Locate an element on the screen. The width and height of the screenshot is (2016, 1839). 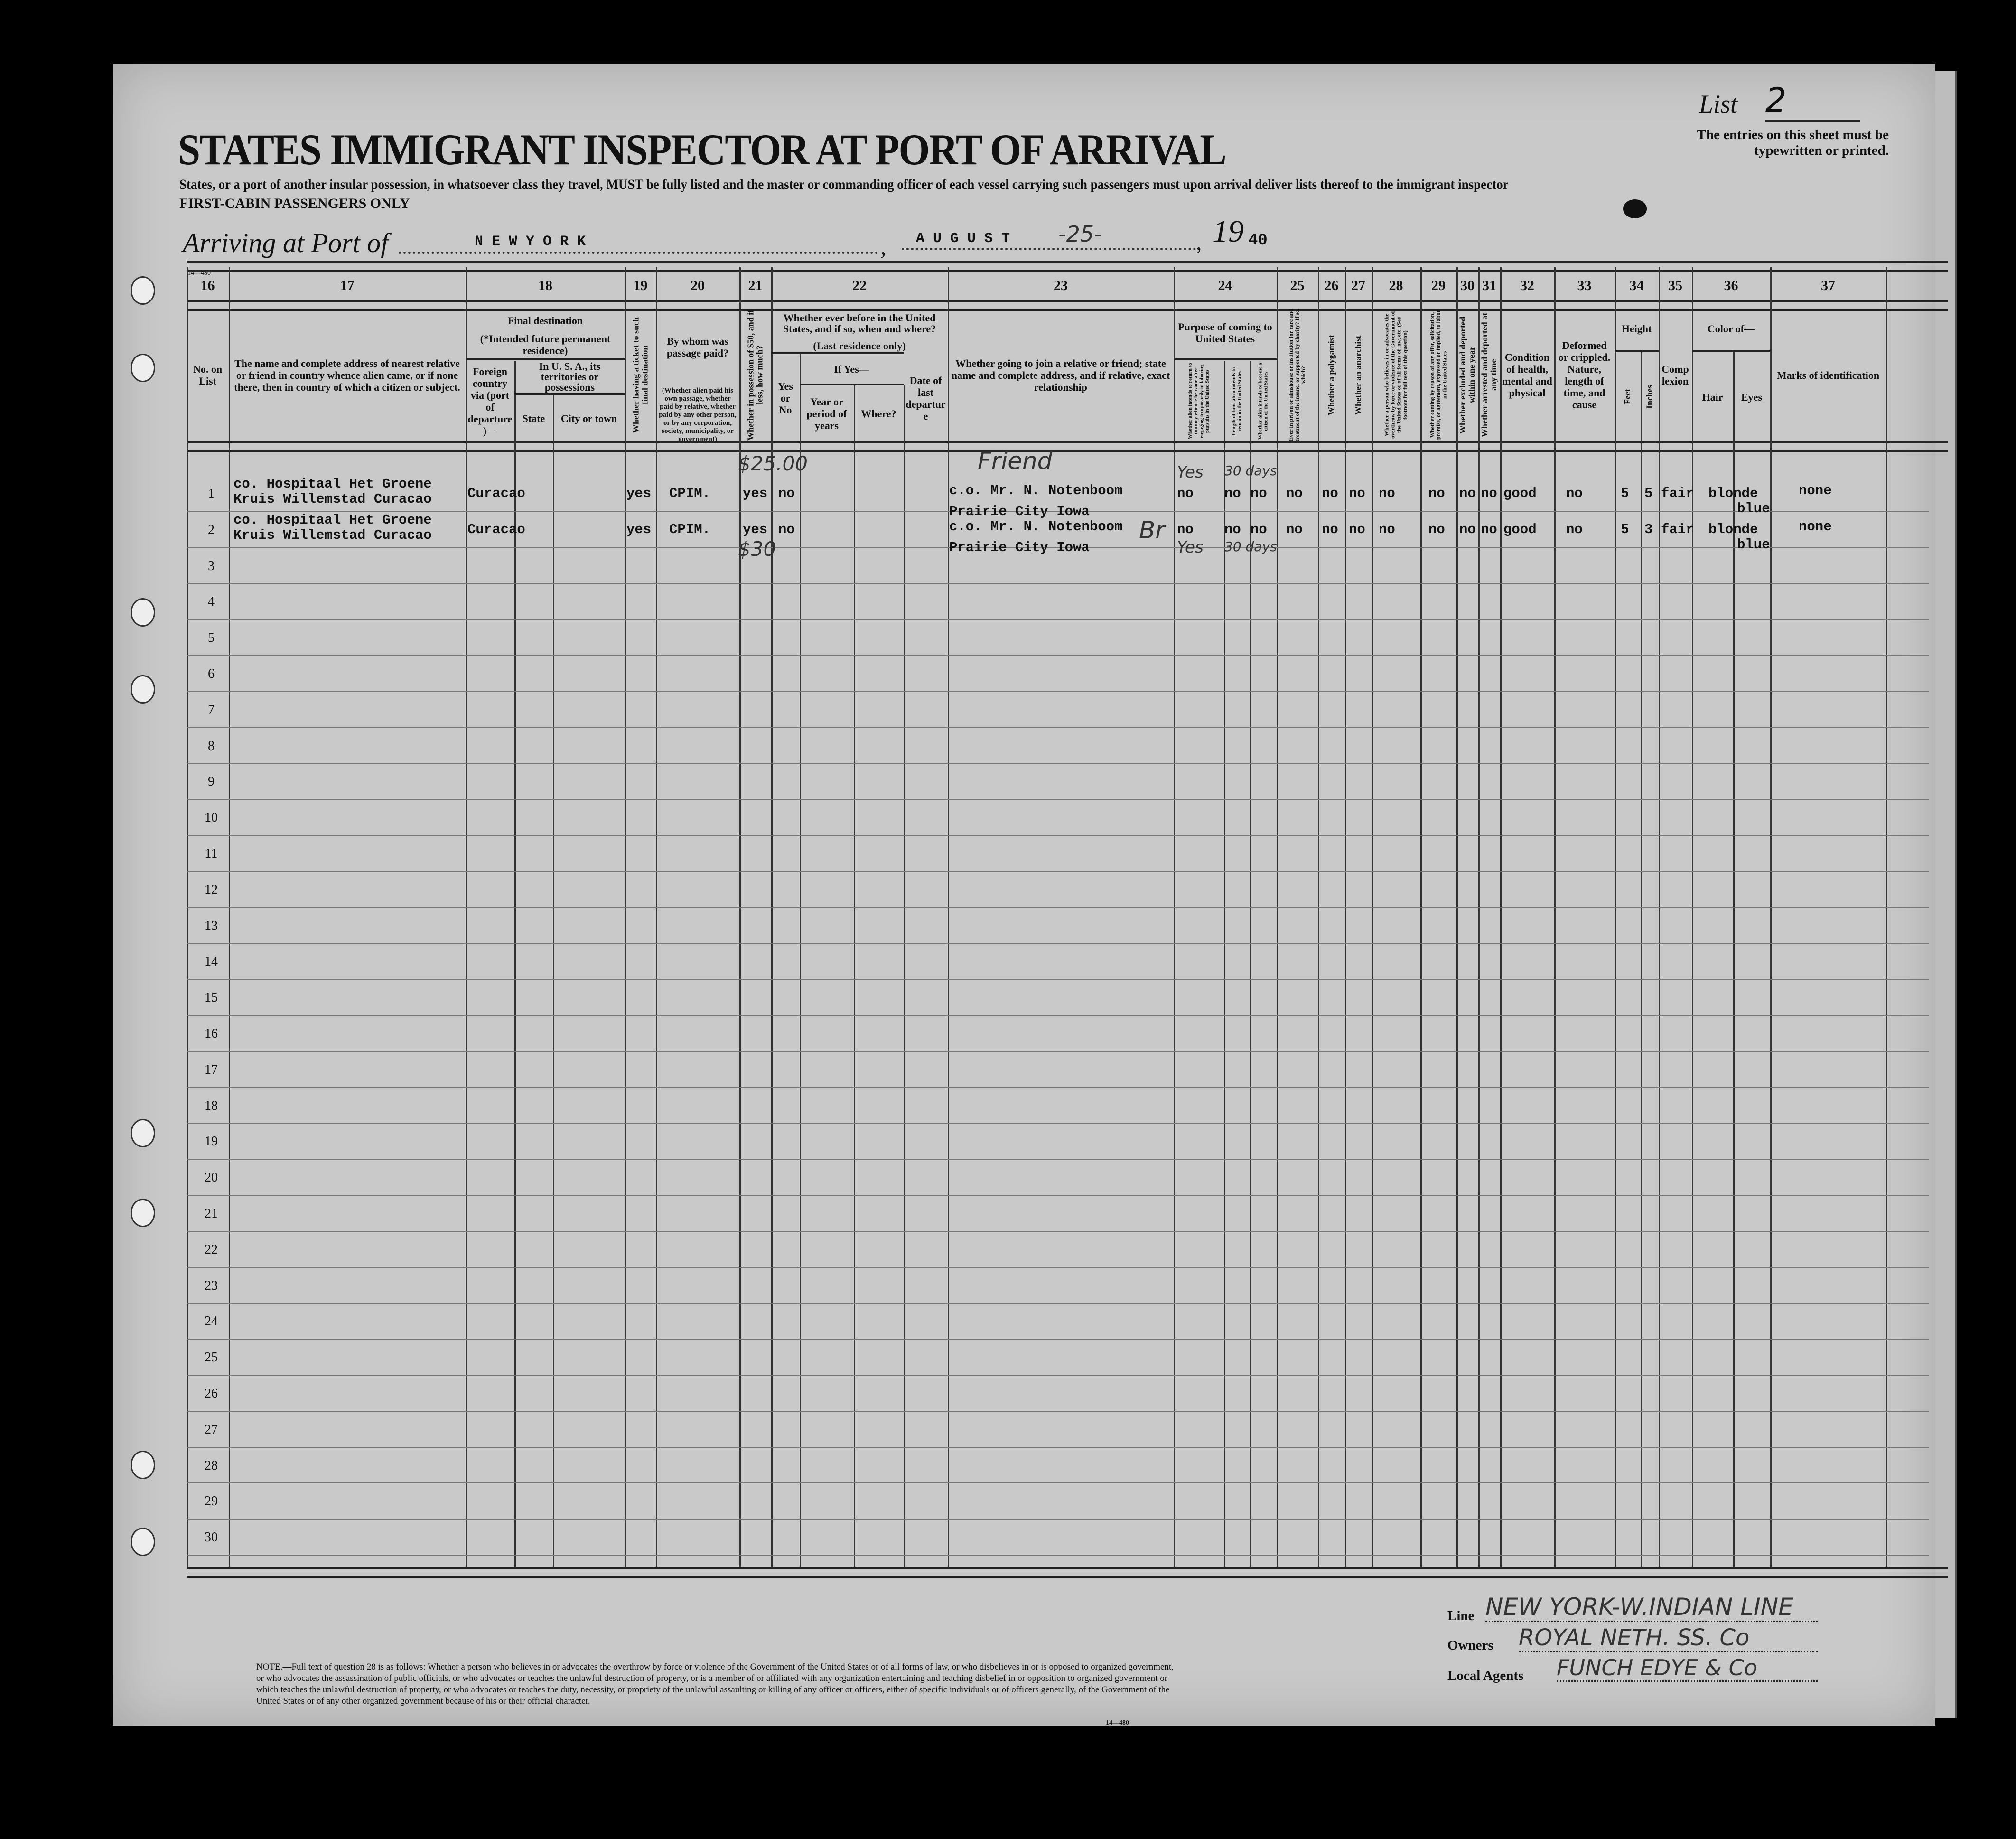
row-number: 24 is located at coordinates (211, 1321).